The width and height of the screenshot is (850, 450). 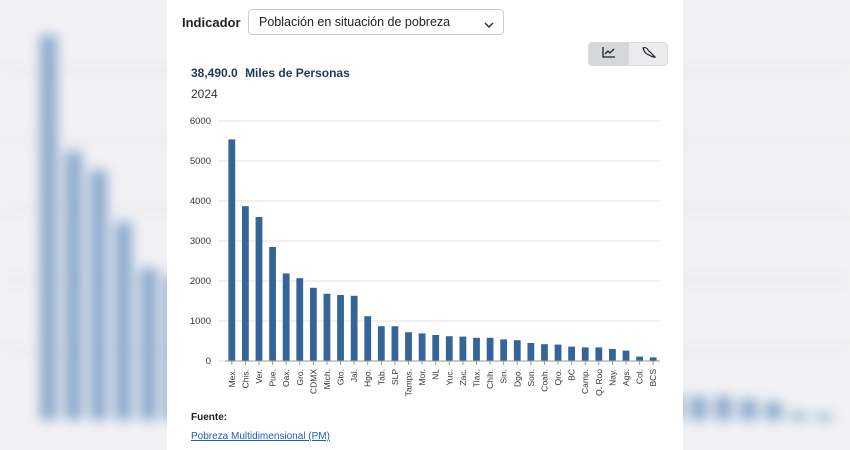 I want to click on x-tick-label: Coah., so click(x=544, y=380).